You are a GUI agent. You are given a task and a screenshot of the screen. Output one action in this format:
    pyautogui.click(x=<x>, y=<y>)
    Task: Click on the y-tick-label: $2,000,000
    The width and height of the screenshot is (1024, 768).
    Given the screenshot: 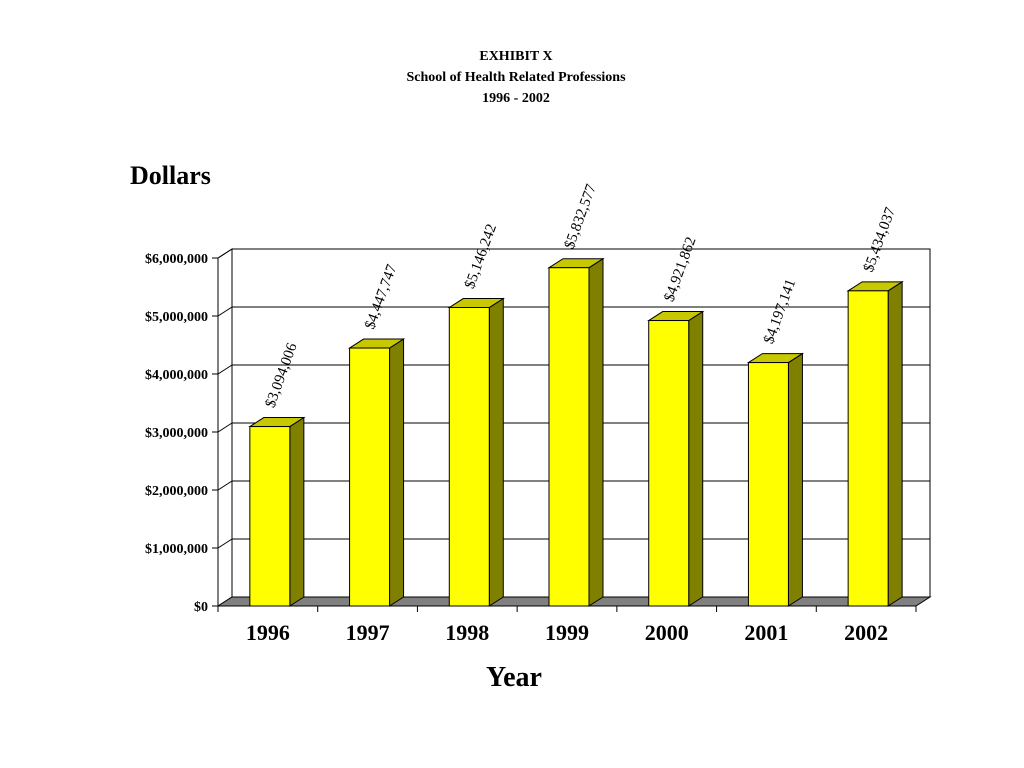 What is the action you would take?
    pyautogui.click(x=176, y=491)
    